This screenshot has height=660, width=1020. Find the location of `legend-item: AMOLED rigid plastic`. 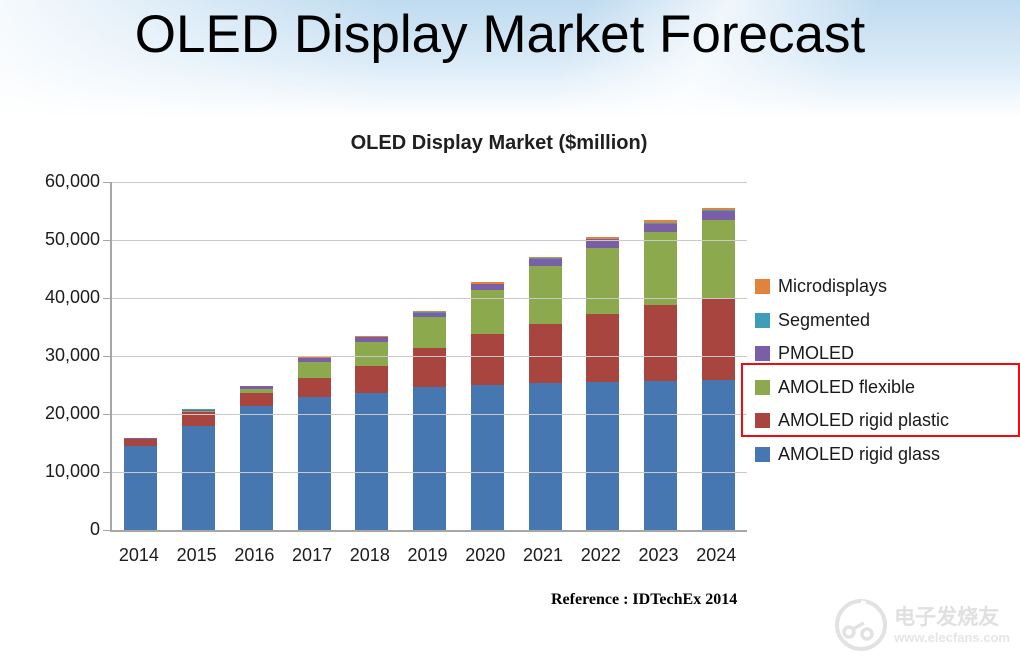

legend-item: AMOLED rigid plastic is located at coordinates (852, 421).